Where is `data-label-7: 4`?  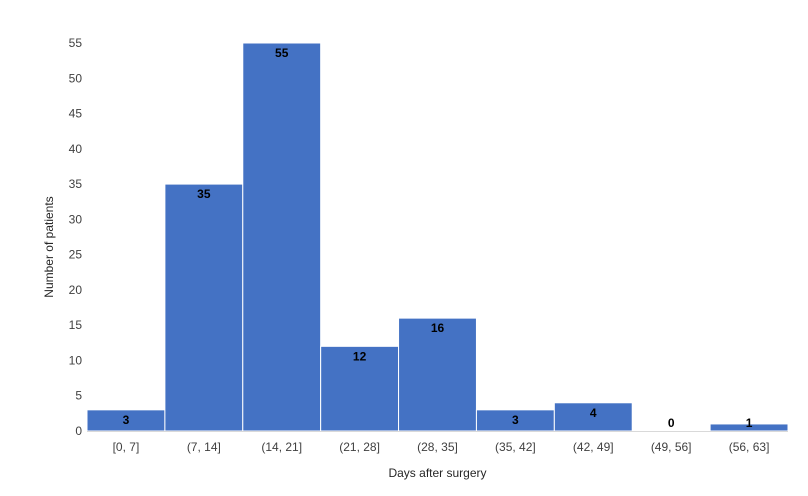
data-label-7: 4 is located at coordinates (593, 413).